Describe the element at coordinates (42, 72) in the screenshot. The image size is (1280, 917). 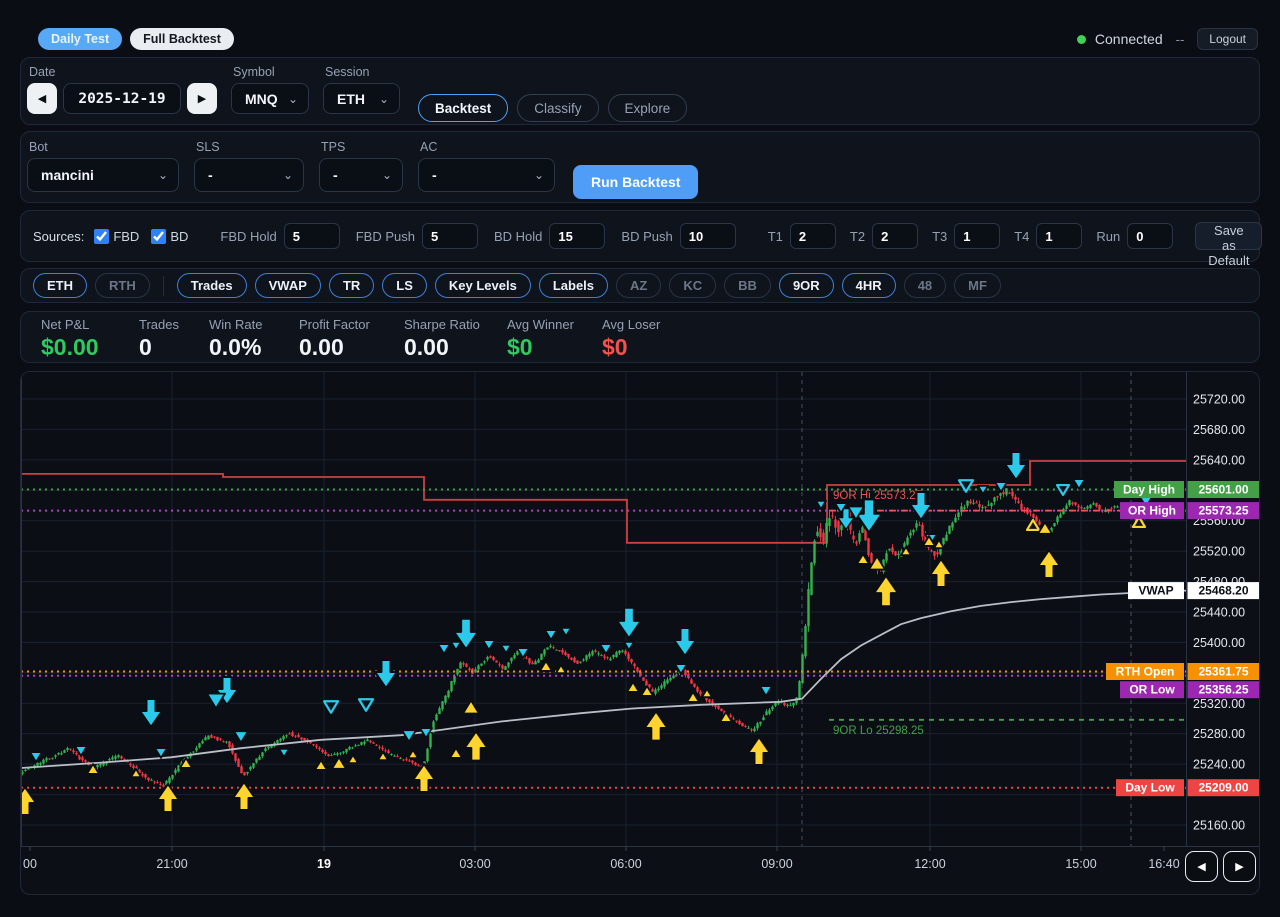
I see `date-label: Date` at that location.